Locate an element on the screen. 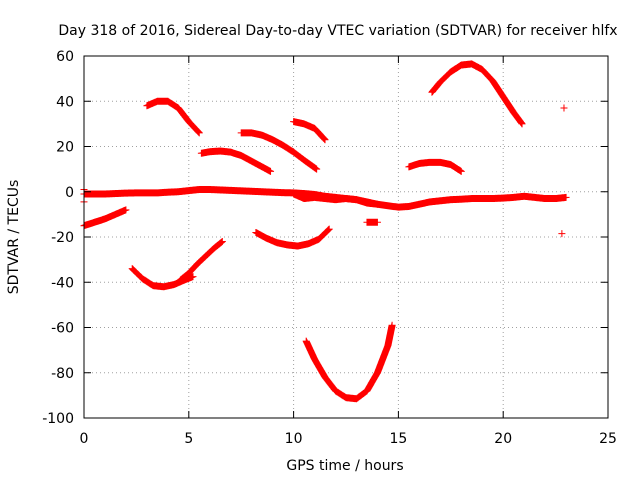 This screenshot has width=640, height=480. series-pass-k is located at coordinates (372, 222).